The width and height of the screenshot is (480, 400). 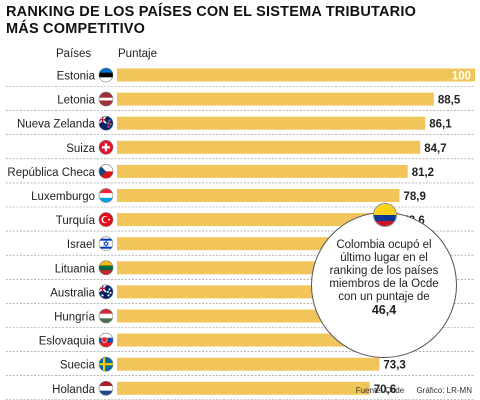 What do you see at coordinates (248, 364) in the screenshot?
I see `bar-suecia` at bounding box center [248, 364].